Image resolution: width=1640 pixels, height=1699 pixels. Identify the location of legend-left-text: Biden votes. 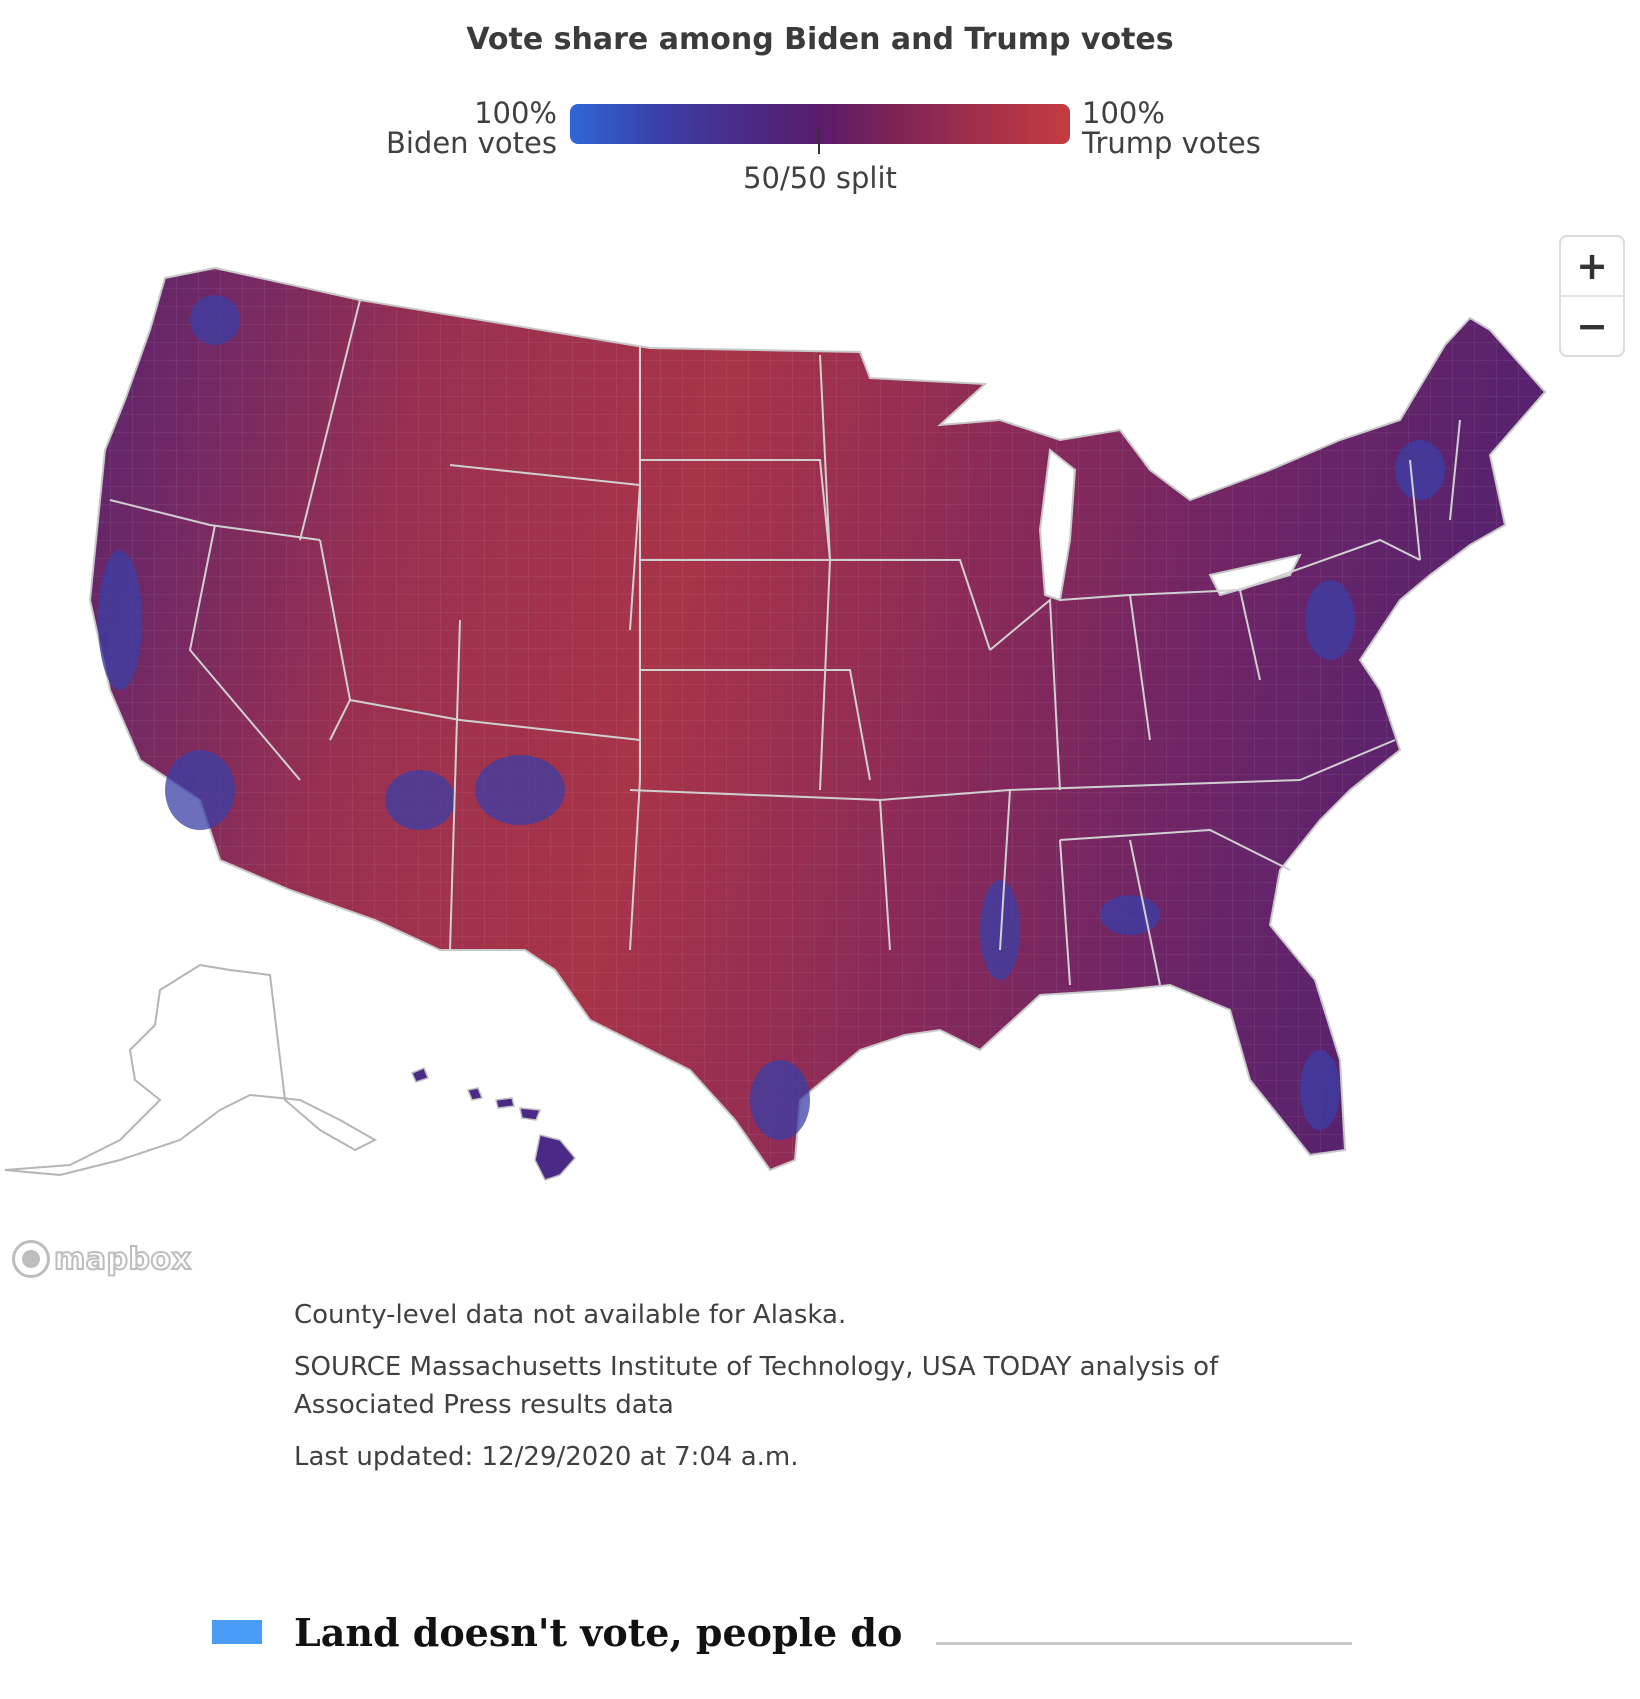
(471, 143).